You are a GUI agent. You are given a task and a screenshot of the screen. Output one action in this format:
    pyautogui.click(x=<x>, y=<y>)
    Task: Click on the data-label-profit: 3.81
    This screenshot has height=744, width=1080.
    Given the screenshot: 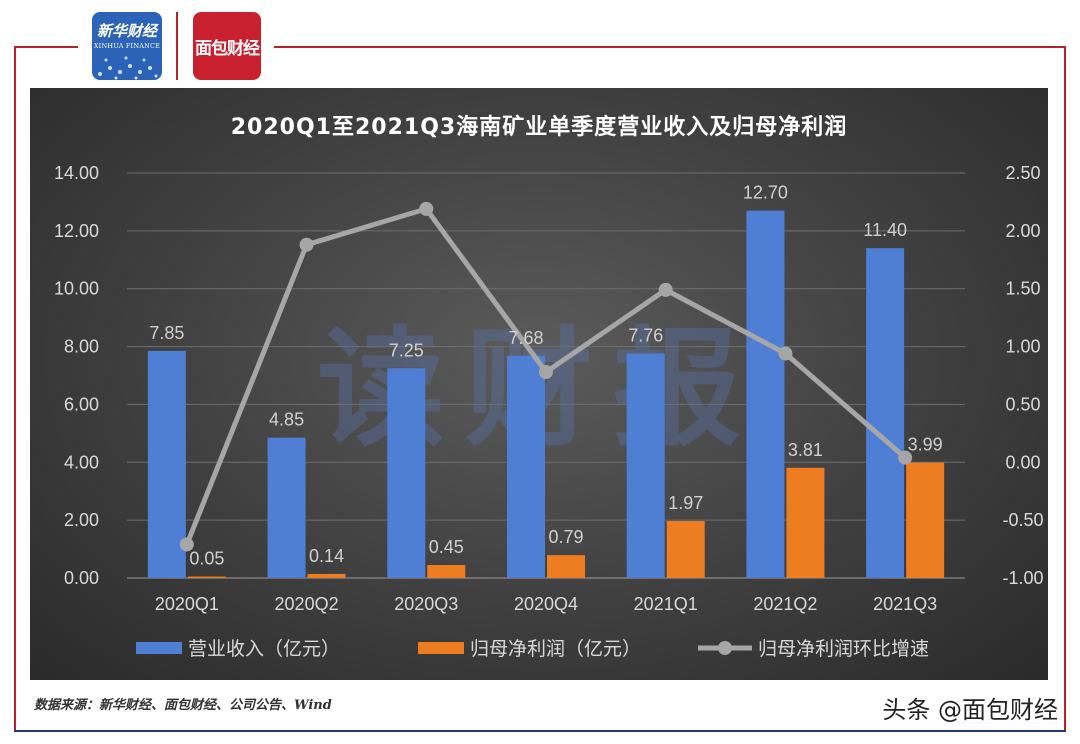 What is the action you would take?
    pyautogui.click(x=805, y=450)
    